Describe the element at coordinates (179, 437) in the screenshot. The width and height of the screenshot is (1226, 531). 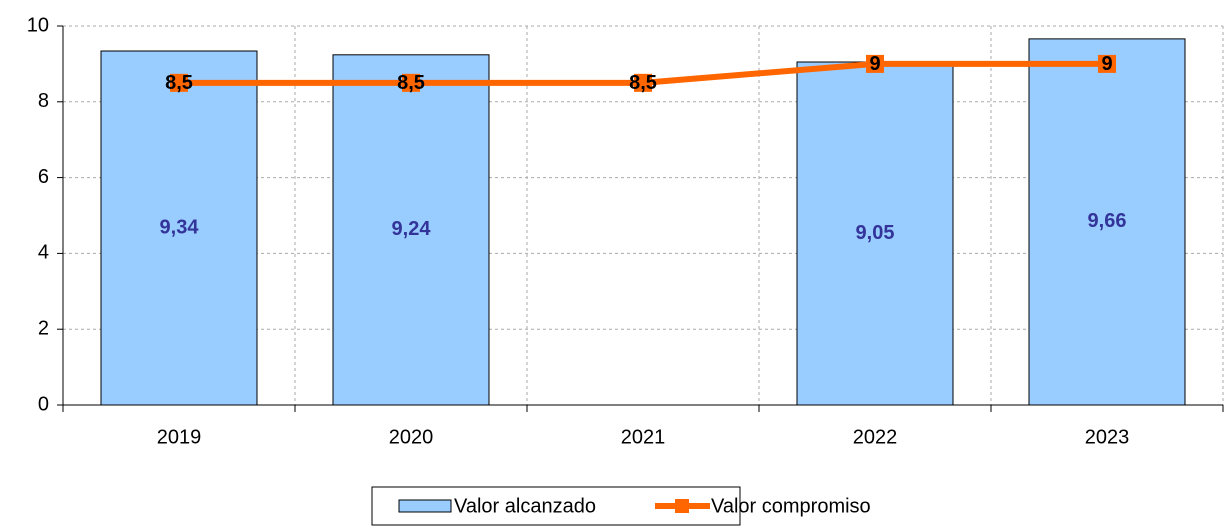
I see `x-tick-label: 2019` at that location.